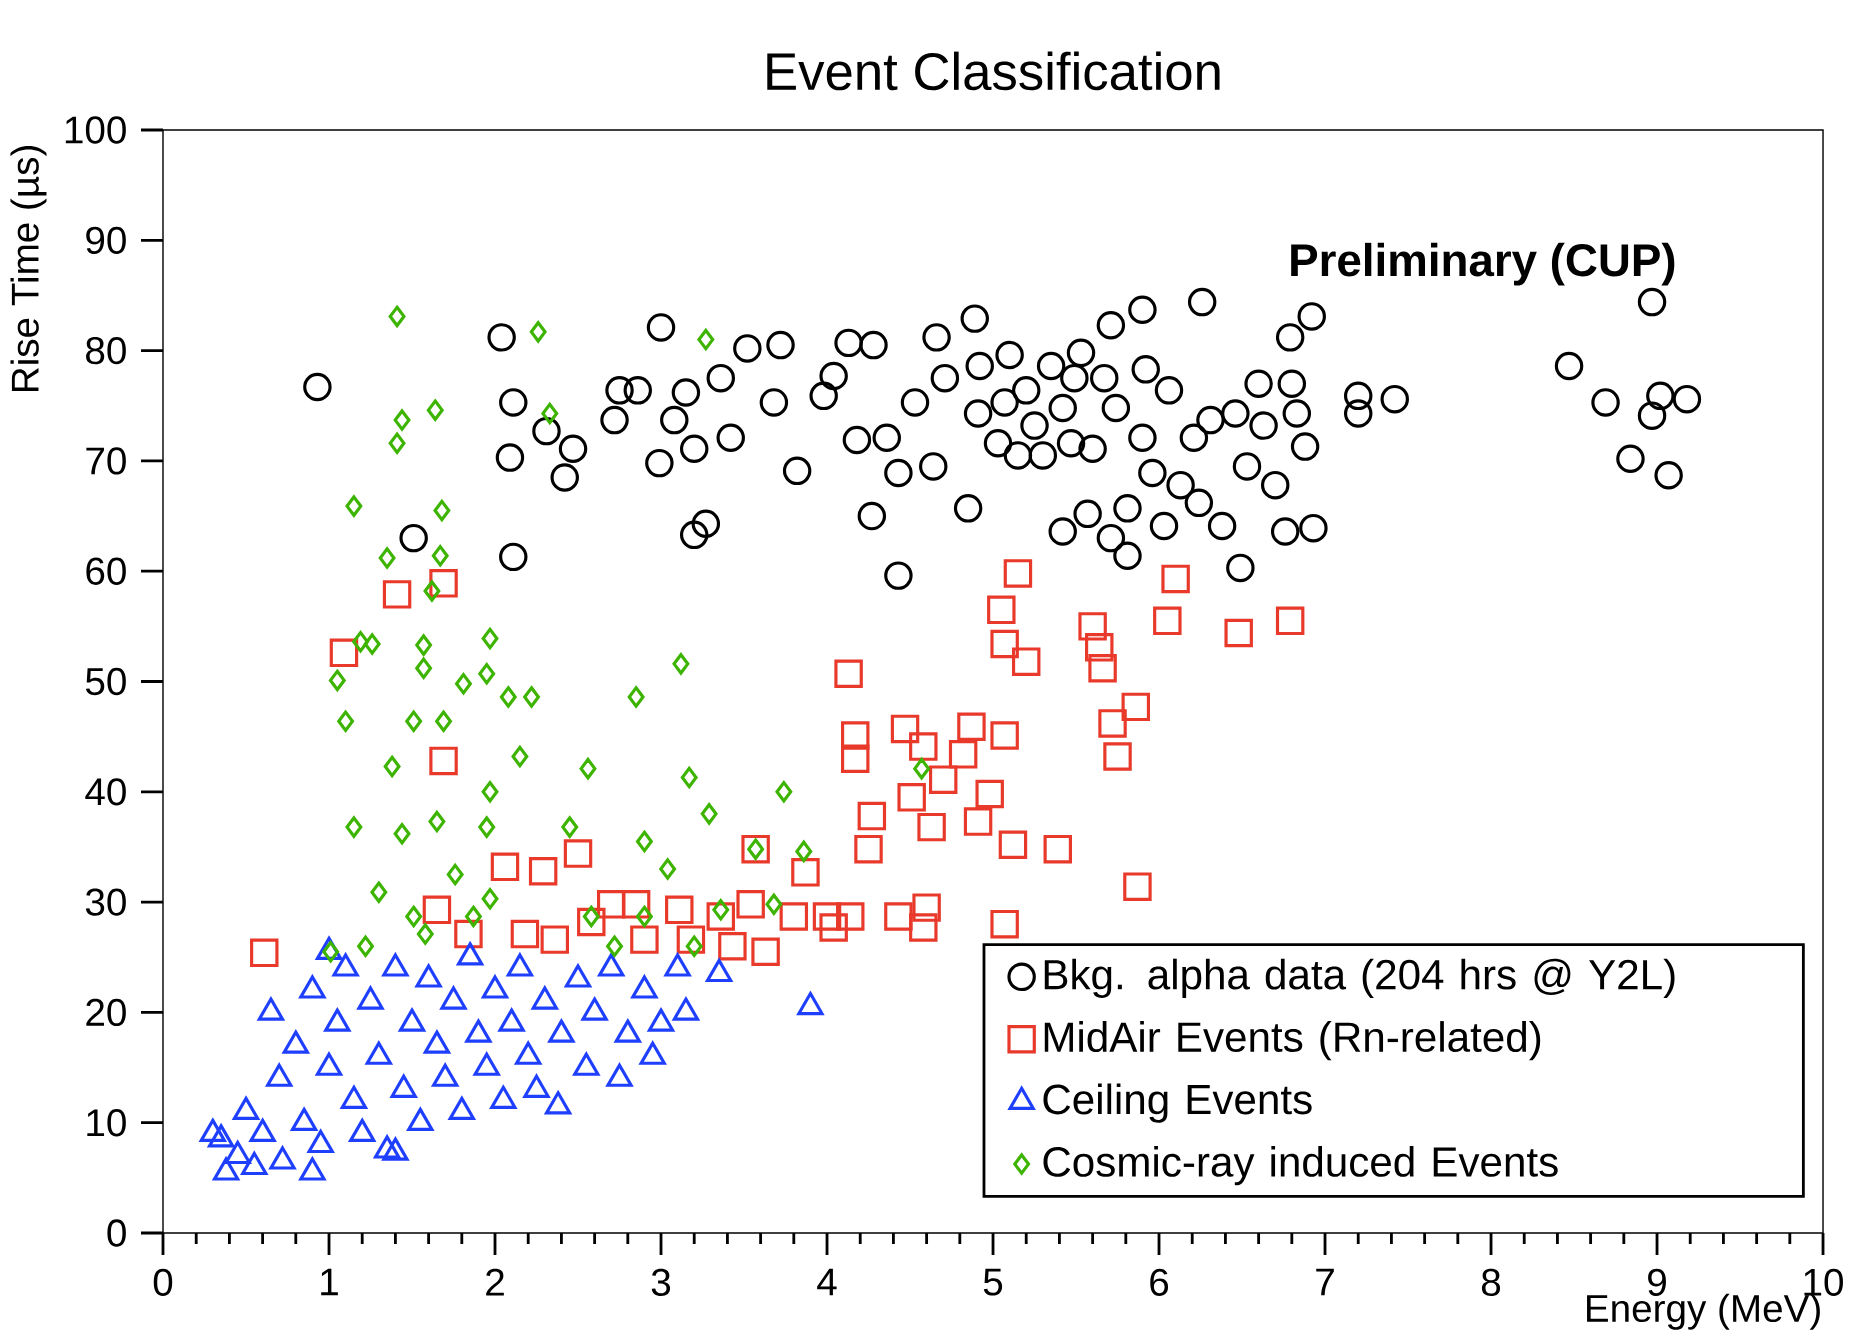  I want to click on x-tick-label: 8, so click(1491, 1282).